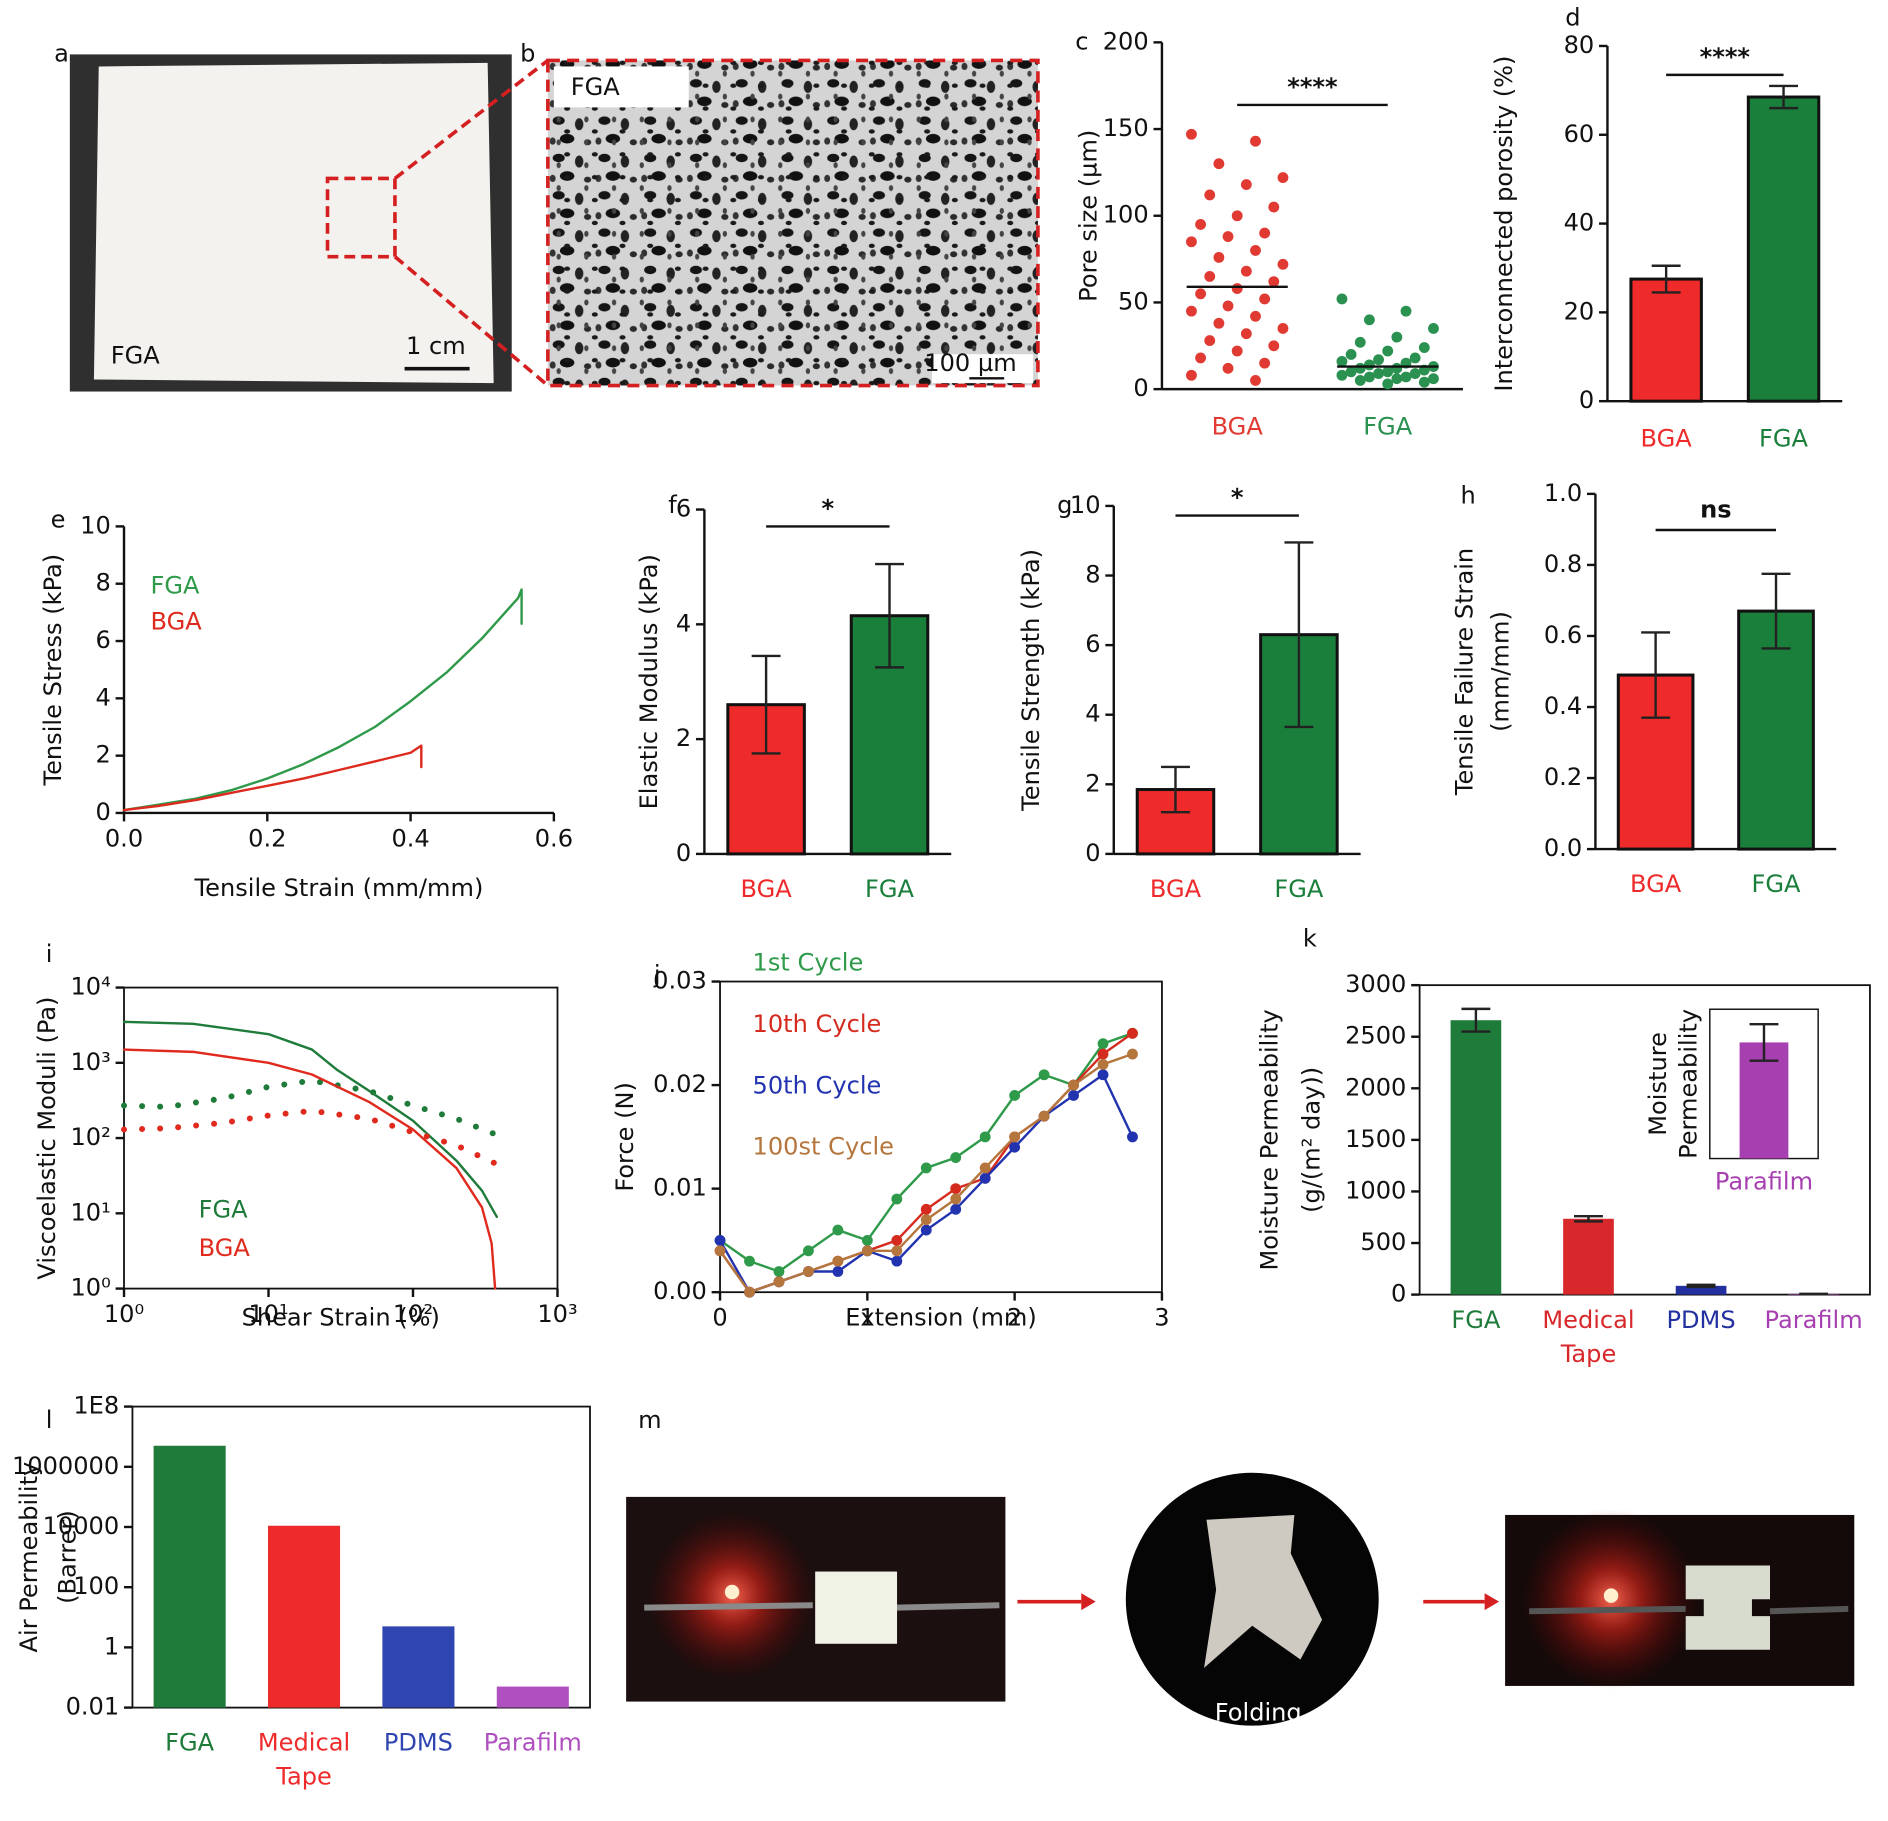  Describe the element at coordinates (293, 223) in the screenshot. I see `sample-sheet` at that location.